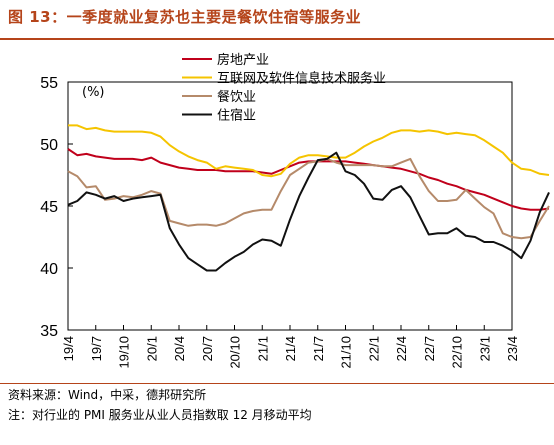 The width and height of the screenshot is (554, 445). What do you see at coordinates (277, 383) in the screenshot?
I see `footer-rule` at bounding box center [277, 383].